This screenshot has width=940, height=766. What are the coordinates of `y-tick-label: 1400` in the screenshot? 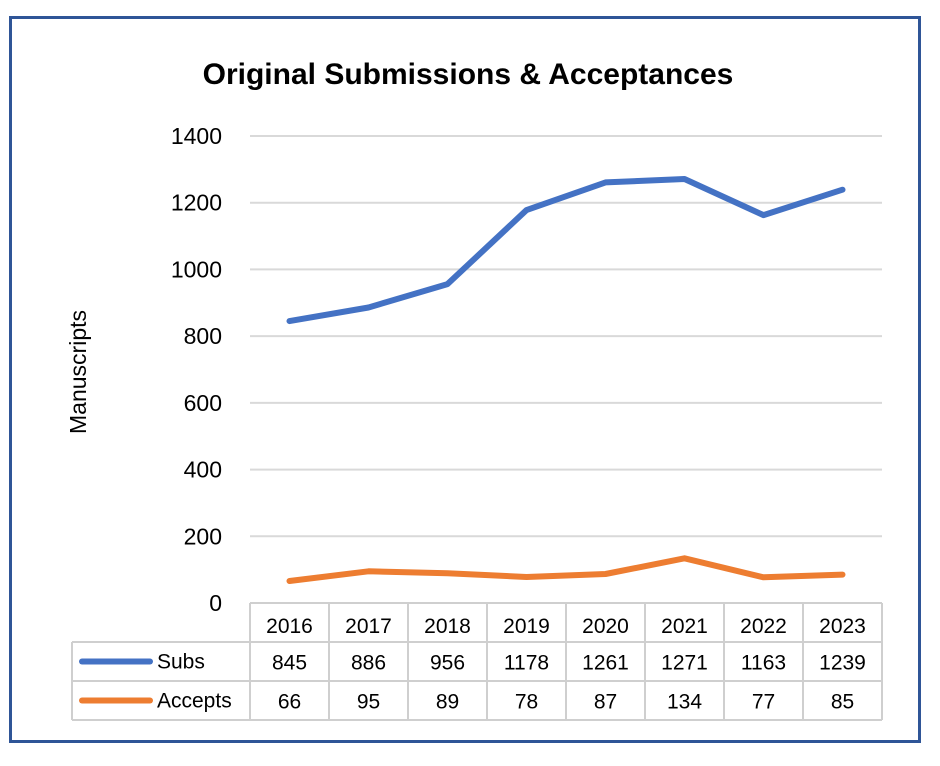 It's located at (196, 136).